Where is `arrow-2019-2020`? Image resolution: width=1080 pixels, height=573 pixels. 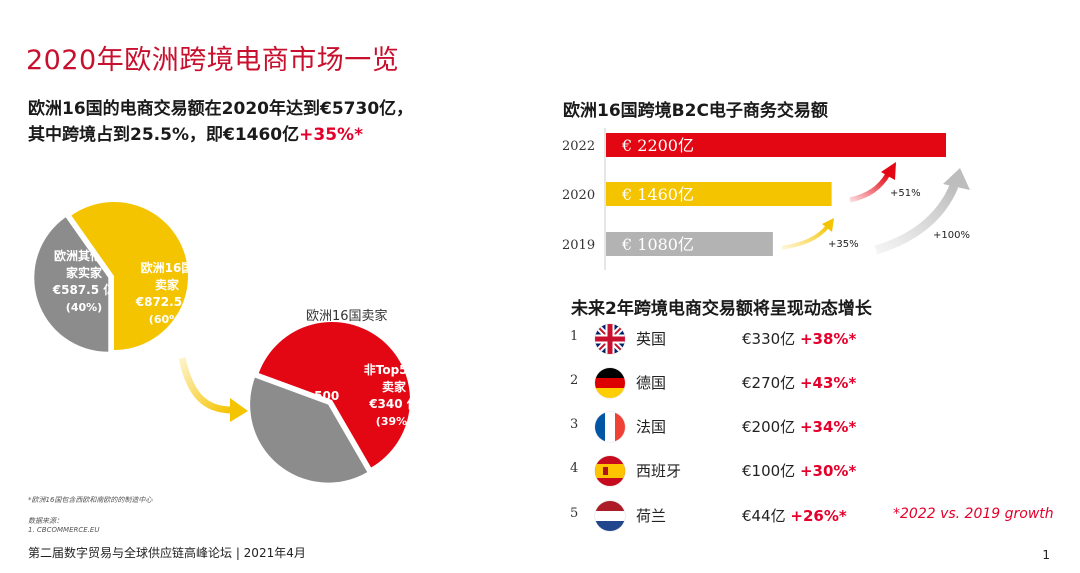 arrow-2019-2020 is located at coordinates (805, 237).